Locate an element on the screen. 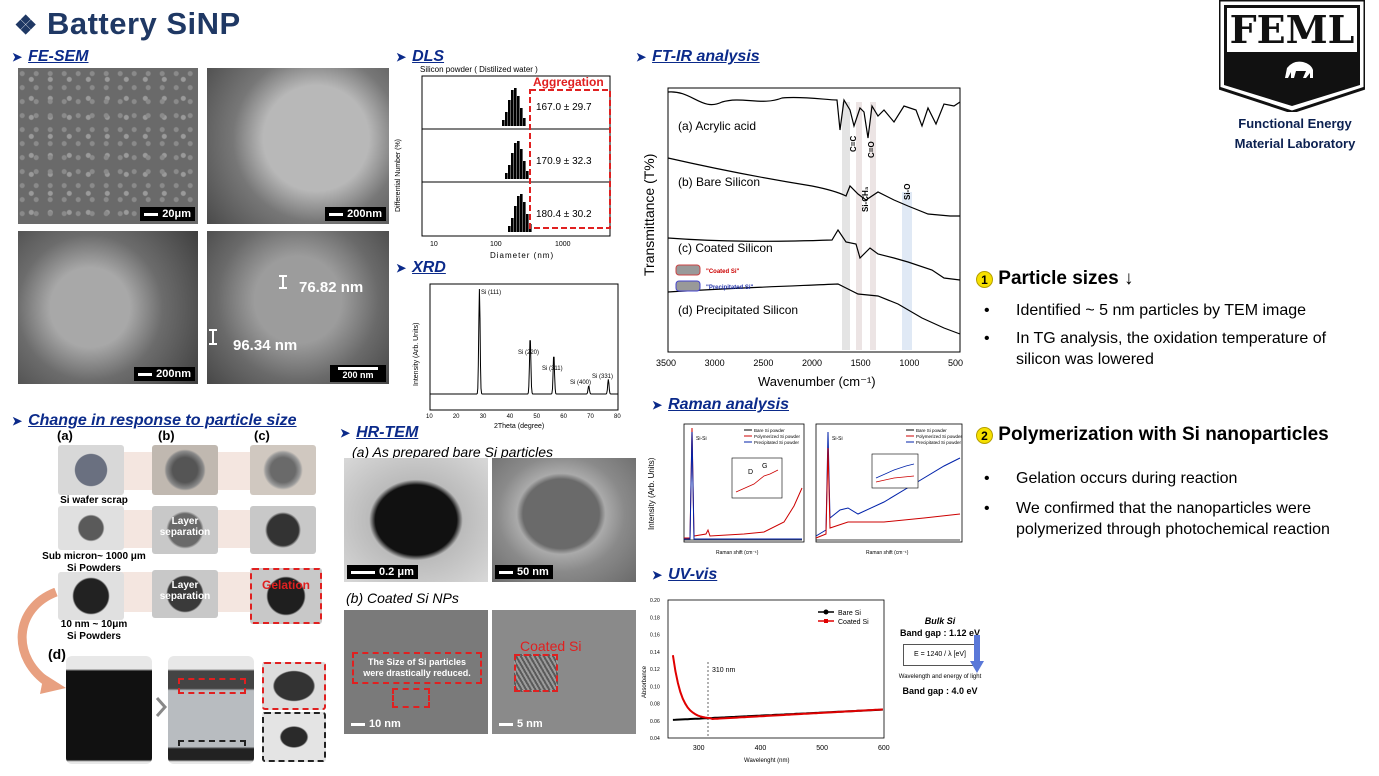  xrd-peak: Si (311) is located at coordinates (552, 369).